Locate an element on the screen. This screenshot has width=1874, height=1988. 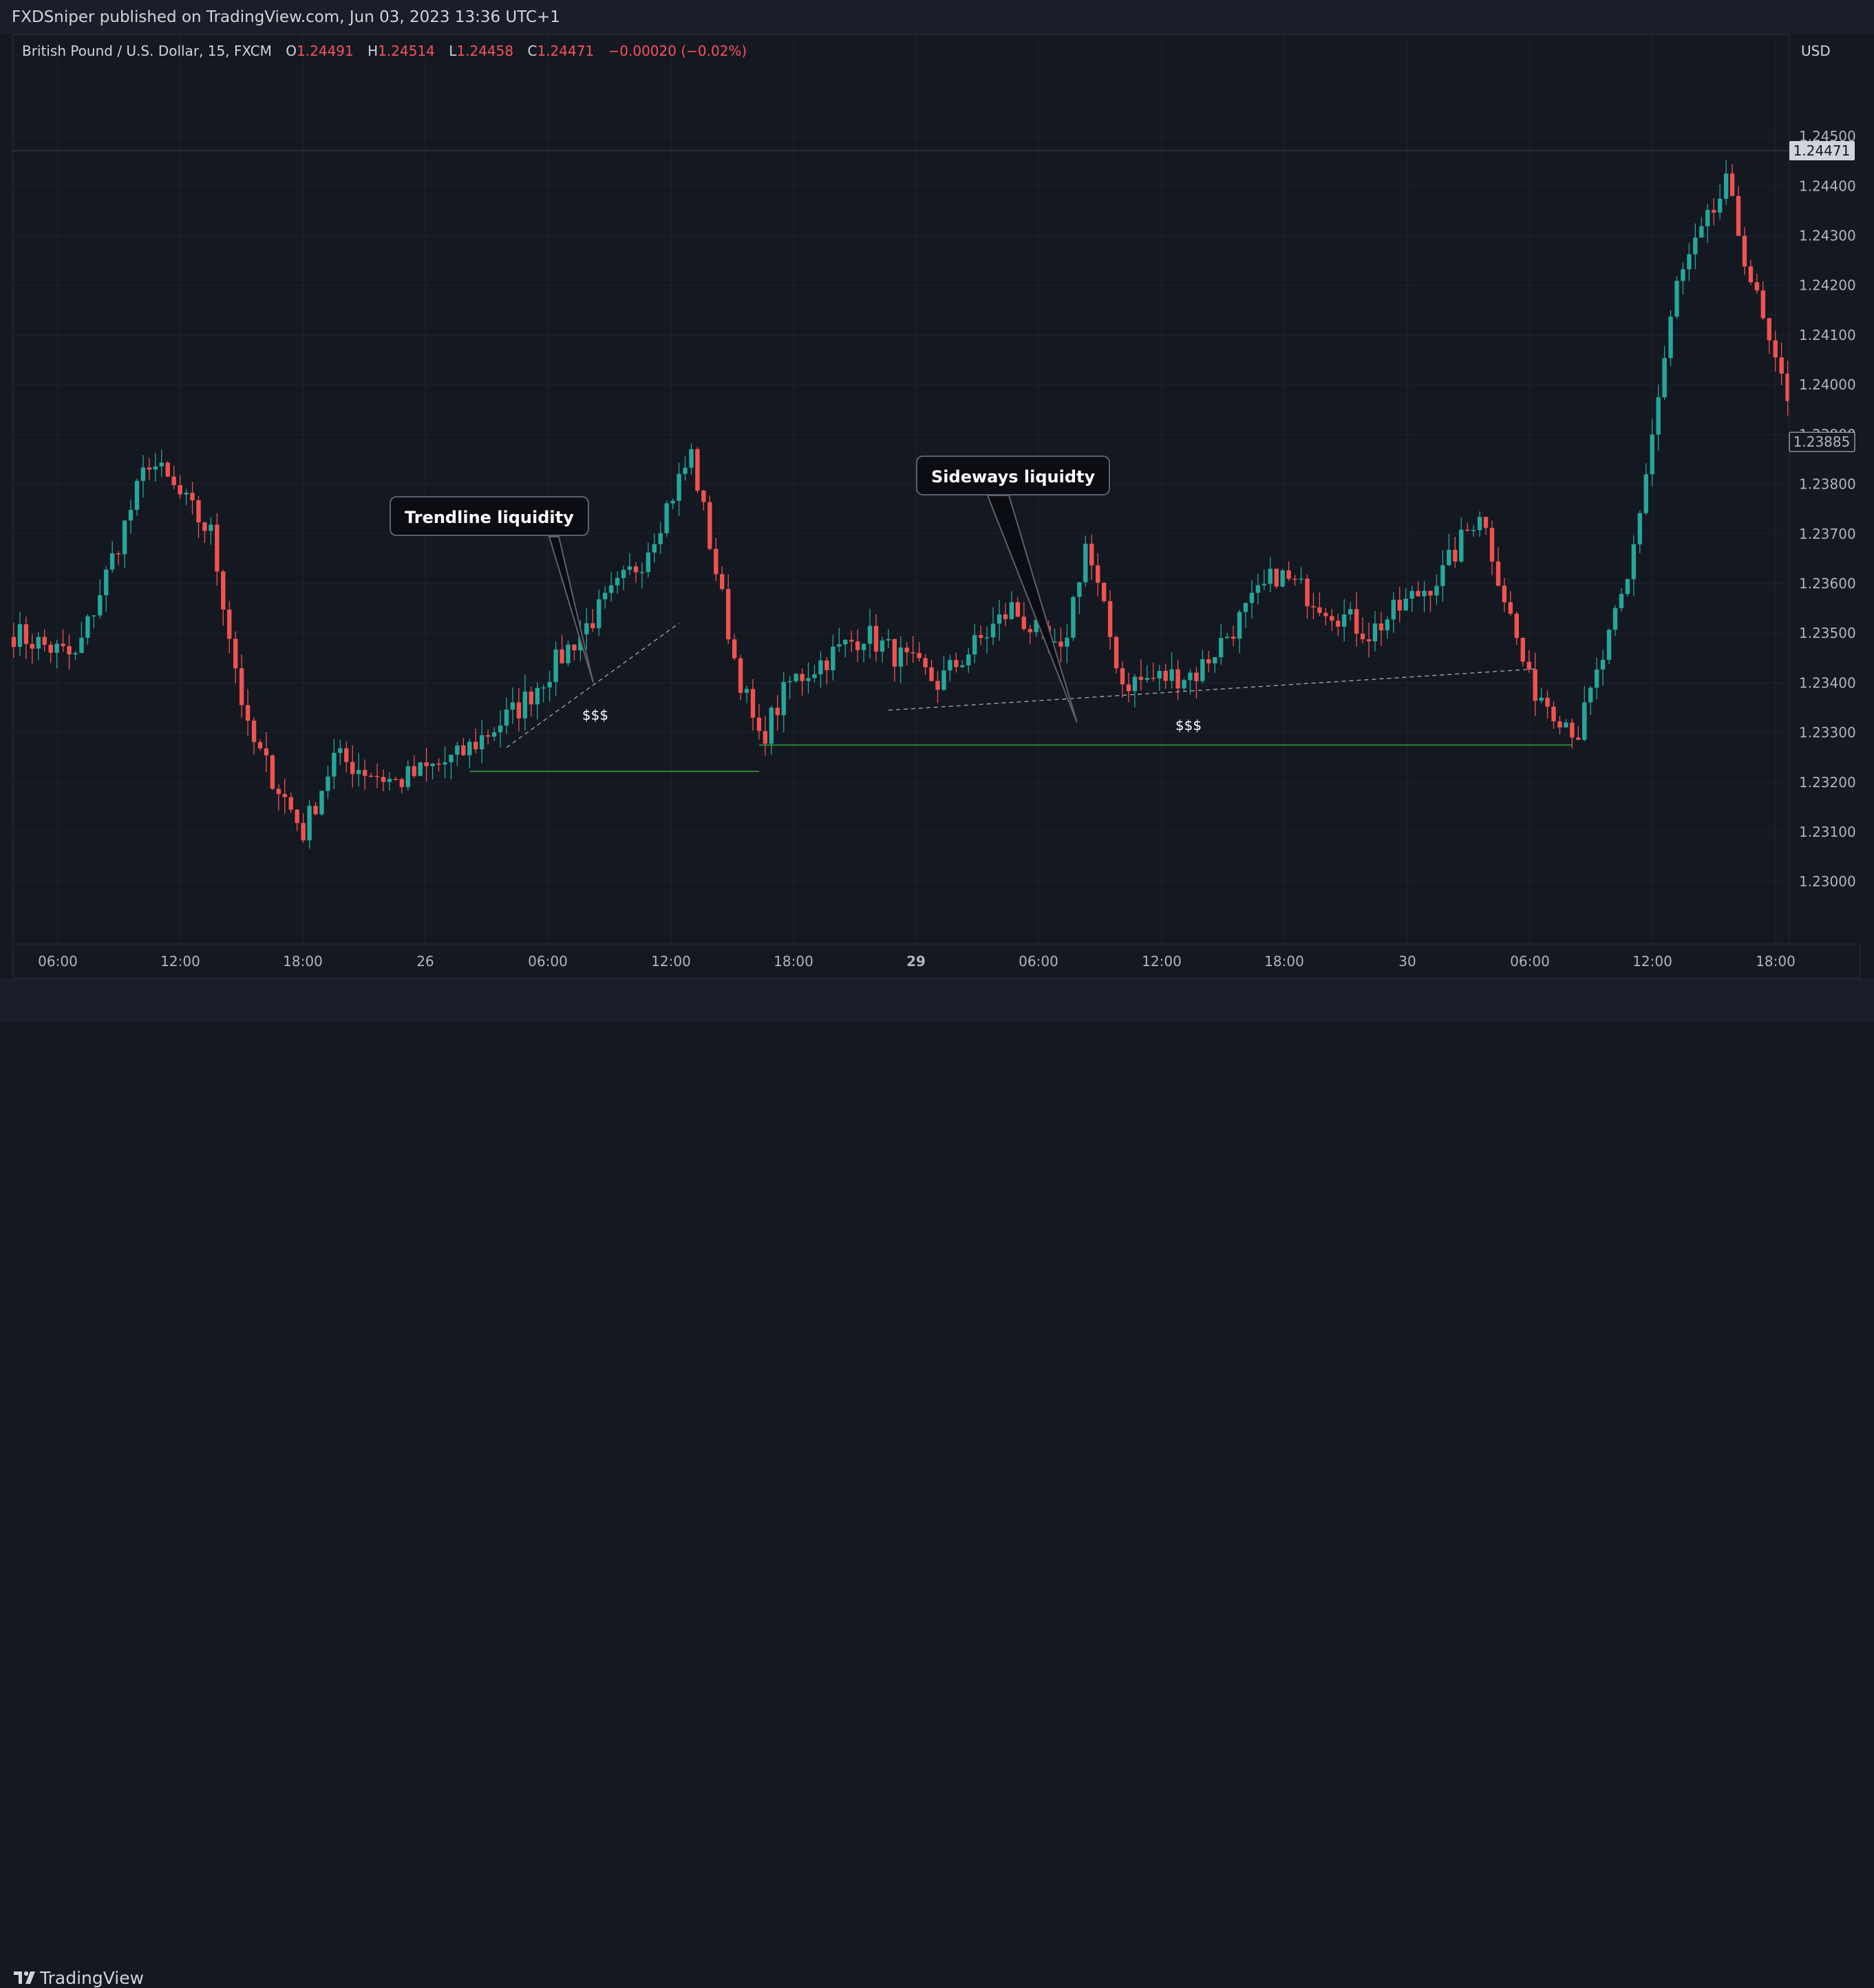
close-value: 1.24471 is located at coordinates (566, 51).